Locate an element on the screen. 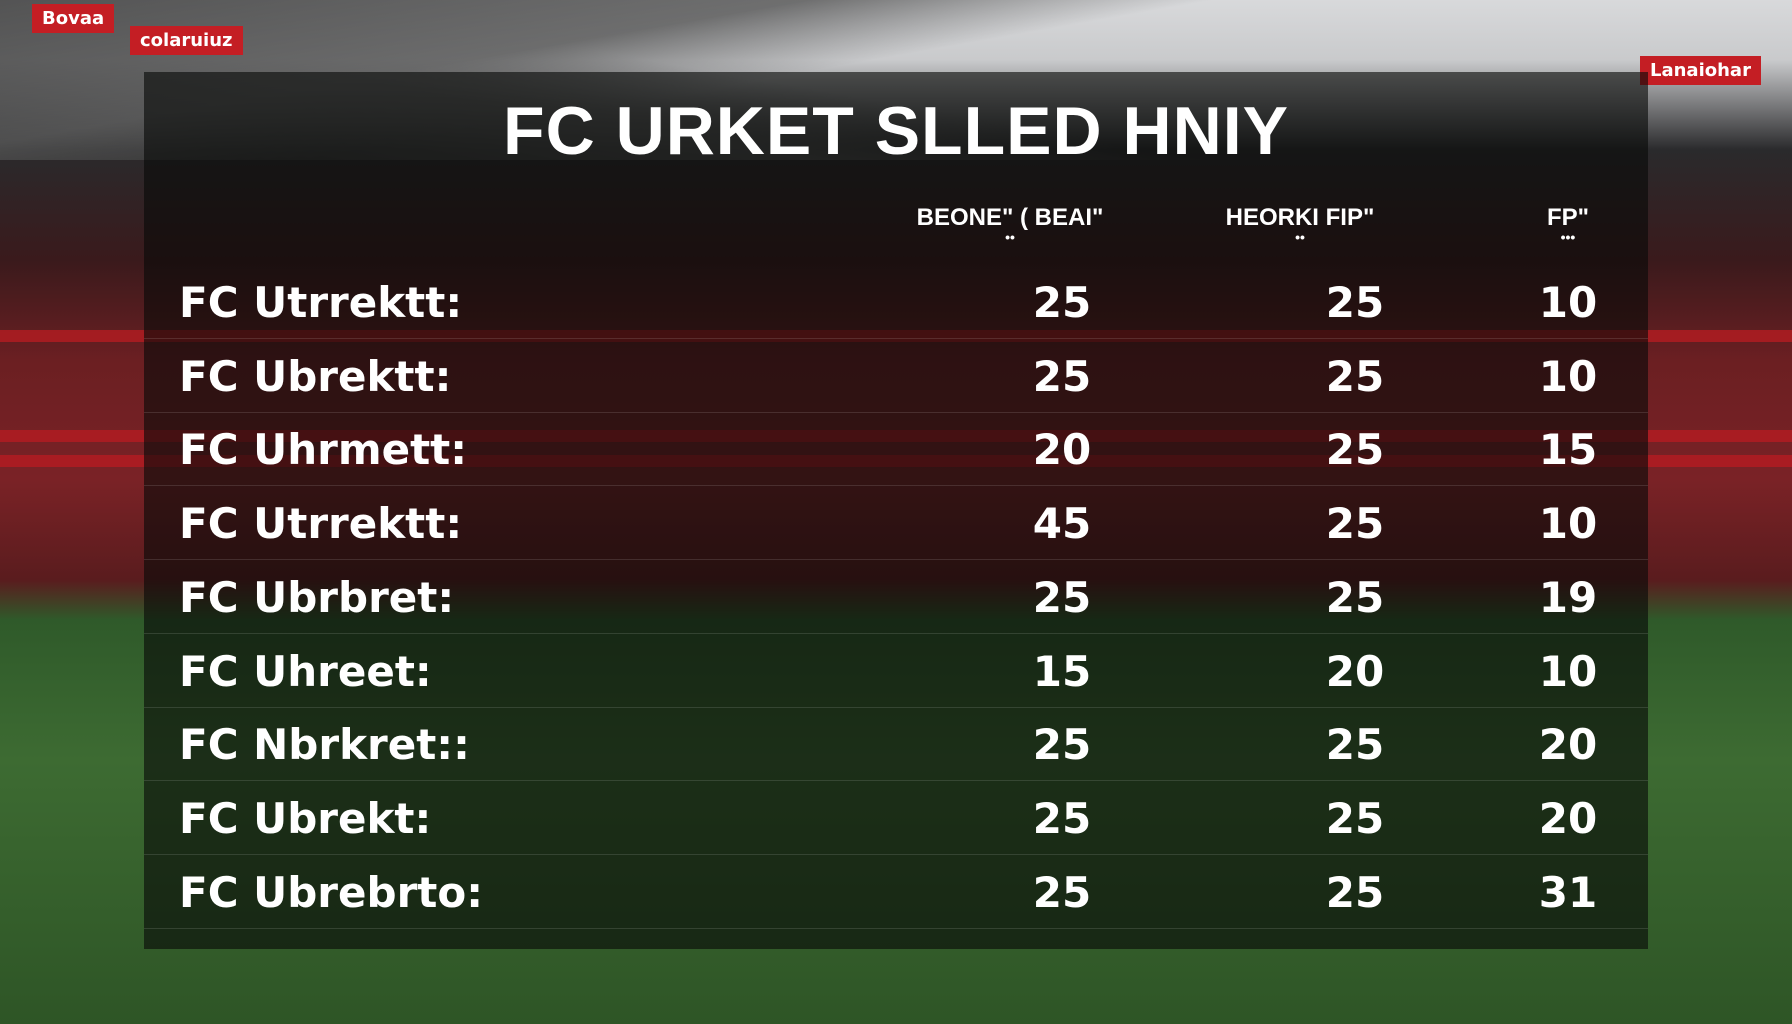 This screenshot has height=1024, width=1792. team-name: FC Uhreet: is located at coordinates (305, 671).